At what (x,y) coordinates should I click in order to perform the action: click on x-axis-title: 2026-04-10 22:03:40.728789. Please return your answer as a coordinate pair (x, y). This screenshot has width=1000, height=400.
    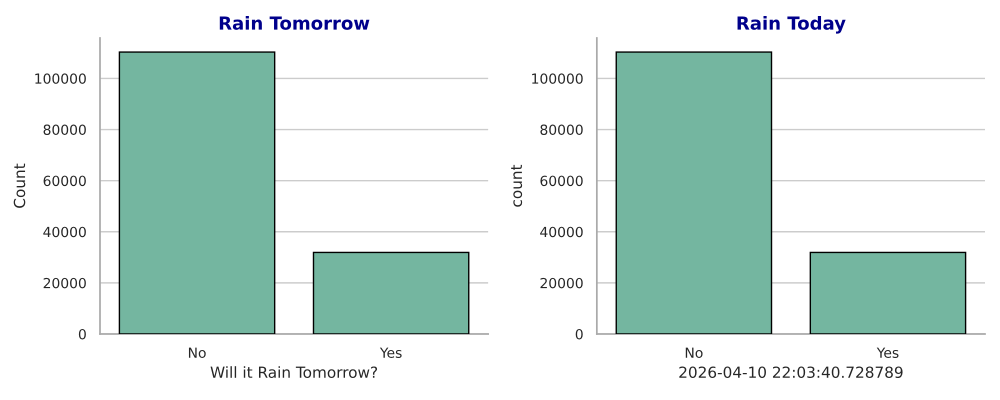
    Looking at the image, I should click on (791, 372).